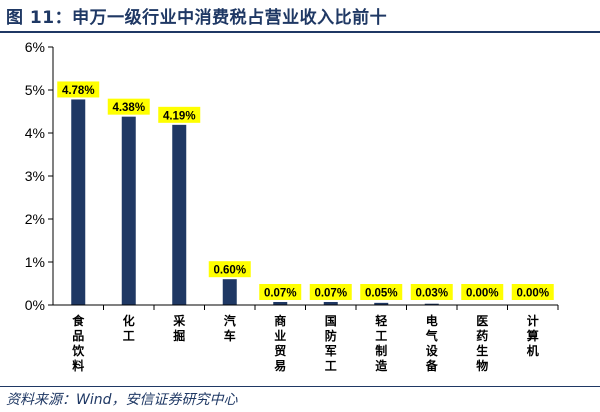 The height and width of the screenshot is (412, 600). What do you see at coordinates (35, 47) in the screenshot?
I see `y-tick-label: 6%` at bounding box center [35, 47].